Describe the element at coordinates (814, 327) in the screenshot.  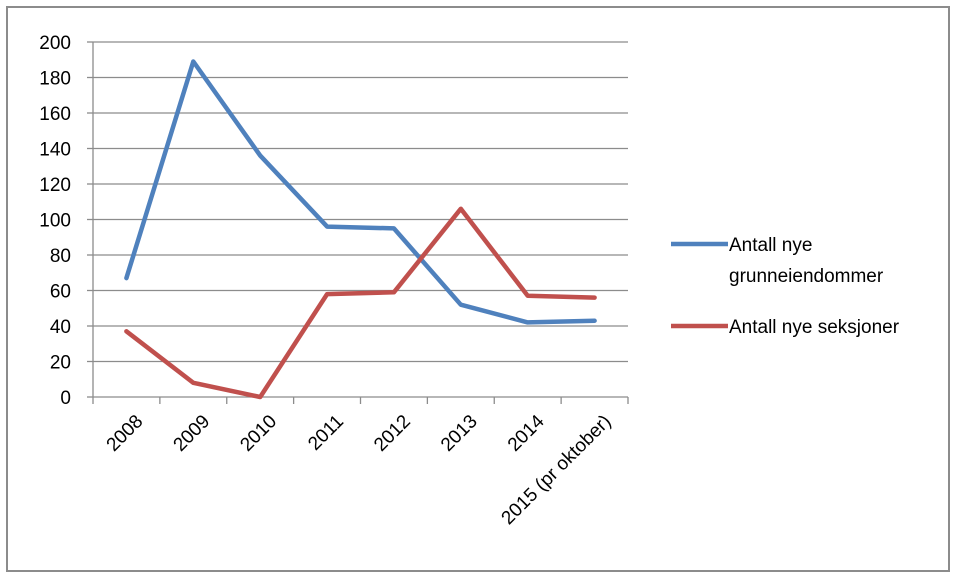
I see `legend-label-1: Antall nye seksjoner` at that location.